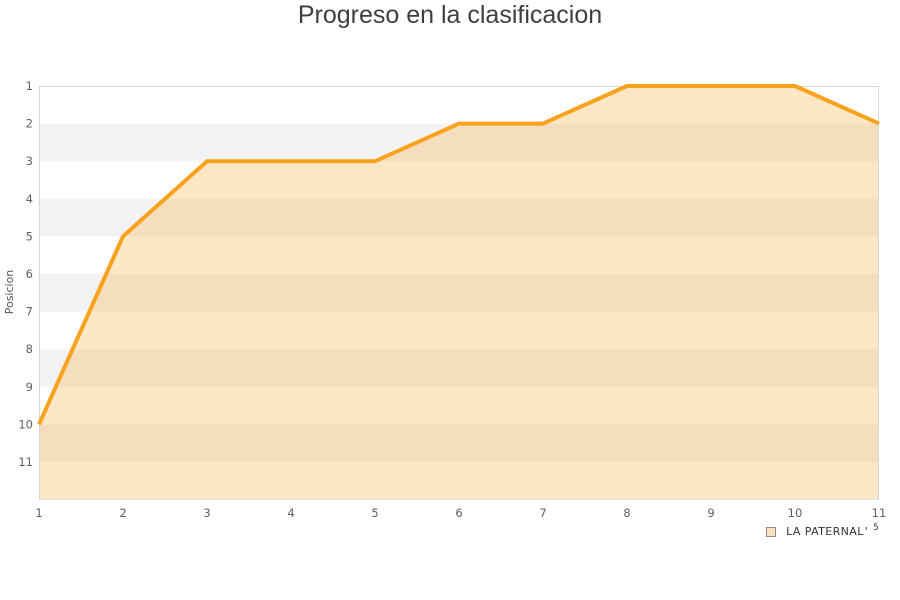 The height and width of the screenshot is (600, 900). What do you see at coordinates (626, 513) in the screenshot?
I see `x-tick-label: 8` at bounding box center [626, 513].